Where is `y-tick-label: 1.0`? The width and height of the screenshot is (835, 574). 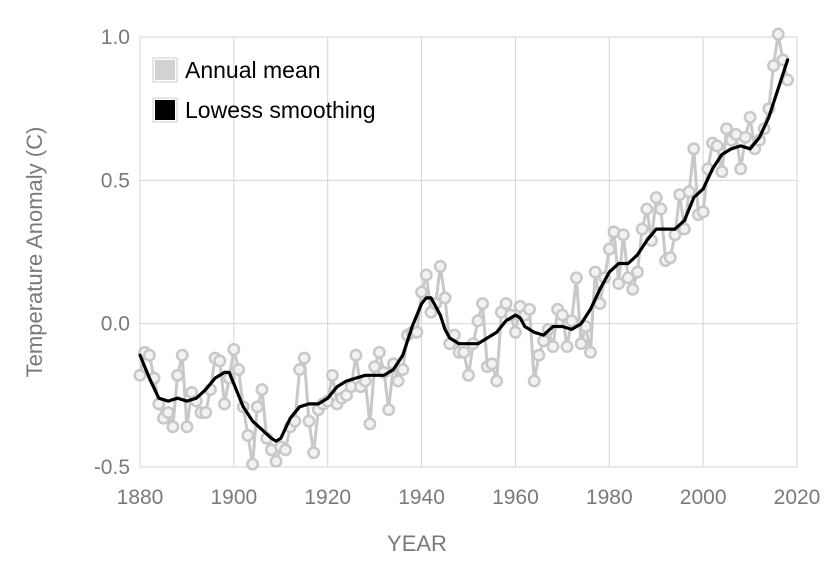
y-tick-label: 1.0 is located at coordinates (115, 37).